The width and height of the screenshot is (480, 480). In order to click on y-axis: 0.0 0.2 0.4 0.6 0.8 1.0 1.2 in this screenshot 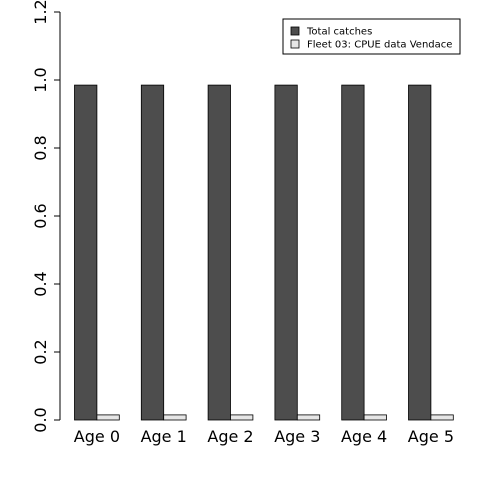, I will do `click(46, 216)`.